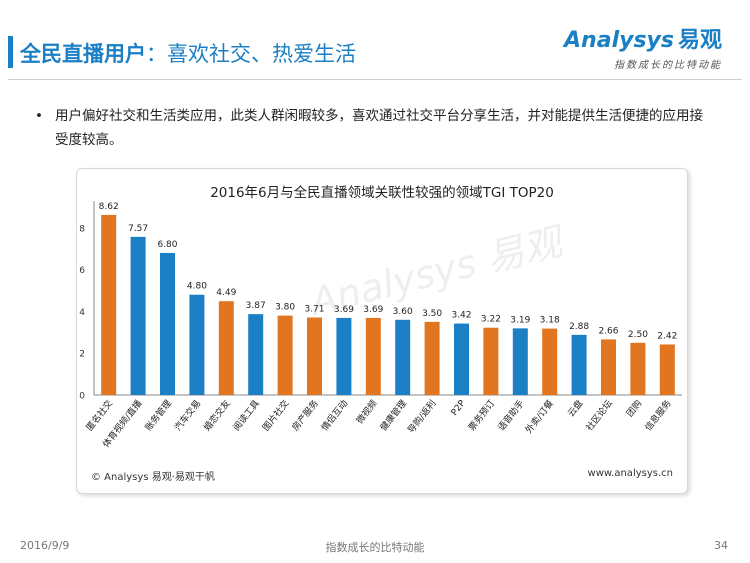 This screenshot has width=750, height=563. What do you see at coordinates (403, 312) in the screenshot?
I see `bar-value-label: 3.60` at bounding box center [403, 312].